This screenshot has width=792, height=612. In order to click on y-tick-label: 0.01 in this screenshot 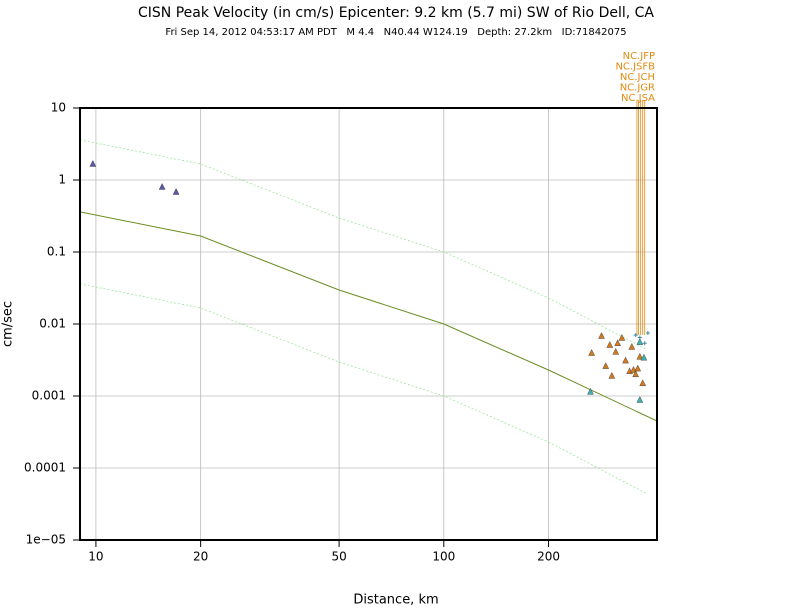, I will do `click(52, 324)`.